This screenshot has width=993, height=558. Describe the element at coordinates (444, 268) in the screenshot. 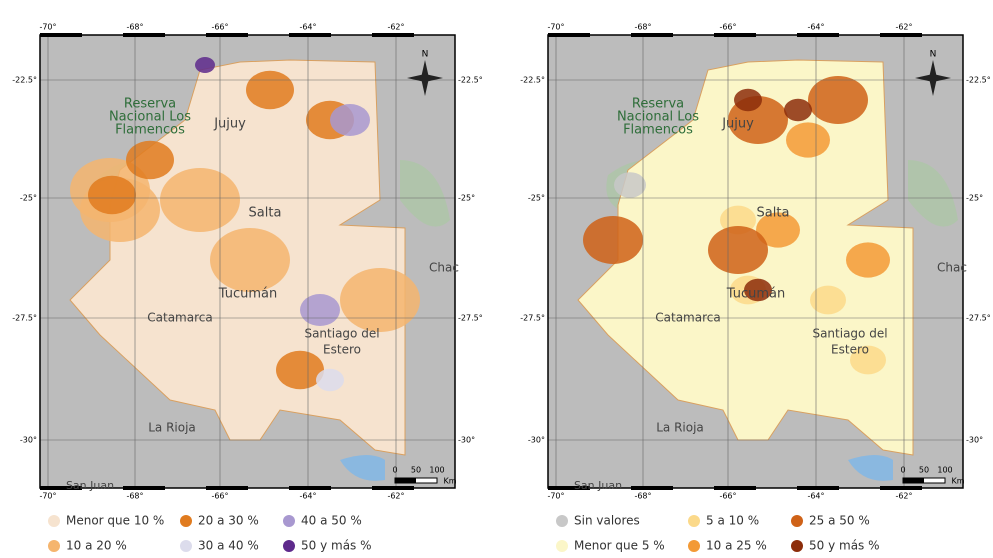

I see `place-label: Chac` at that location.